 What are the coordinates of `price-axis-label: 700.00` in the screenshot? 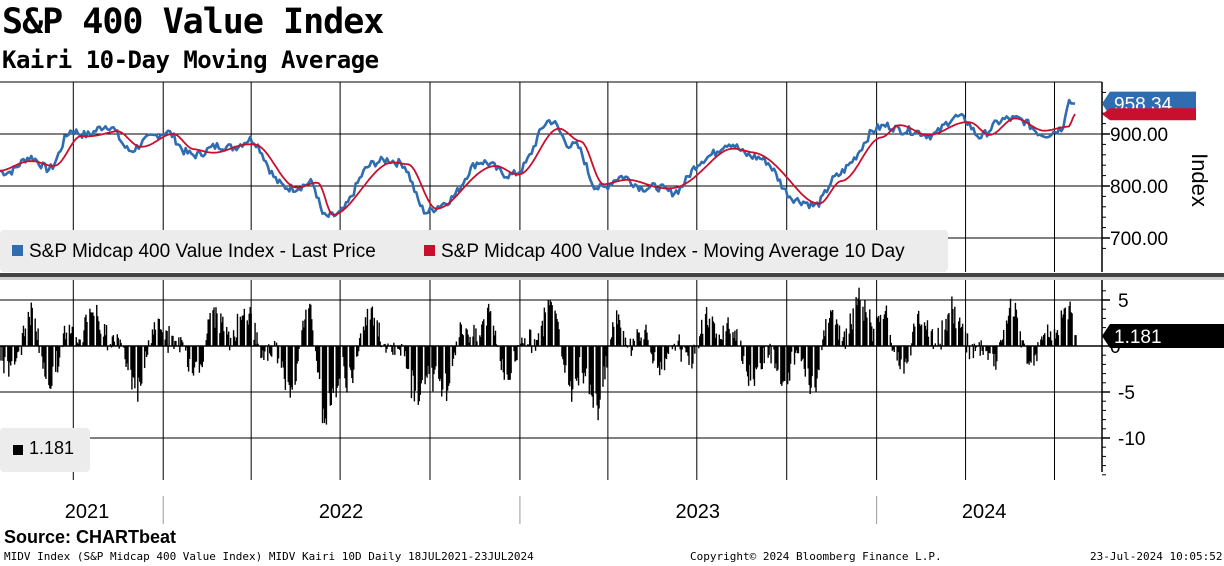 It's located at (1139, 239).